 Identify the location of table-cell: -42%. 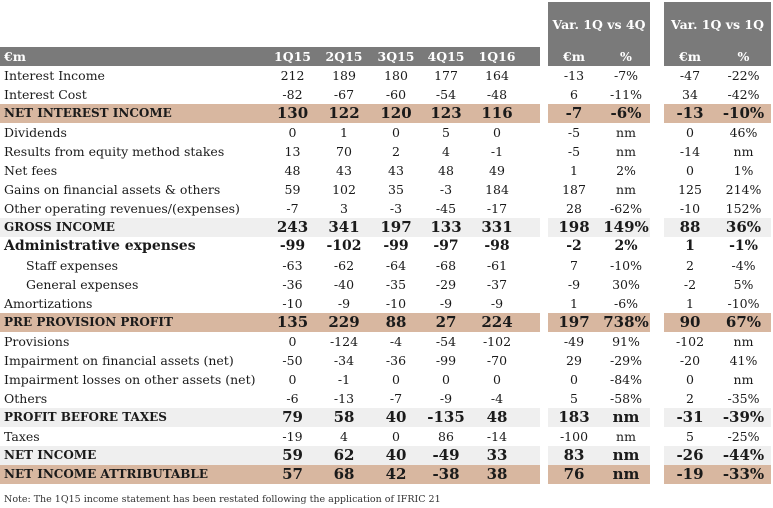
(743, 94).